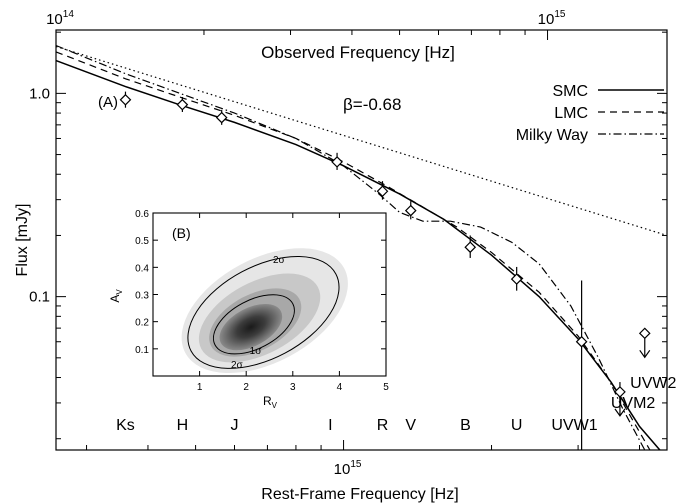  I want to click on inset-y-tick-label: 0.5, so click(142, 241).